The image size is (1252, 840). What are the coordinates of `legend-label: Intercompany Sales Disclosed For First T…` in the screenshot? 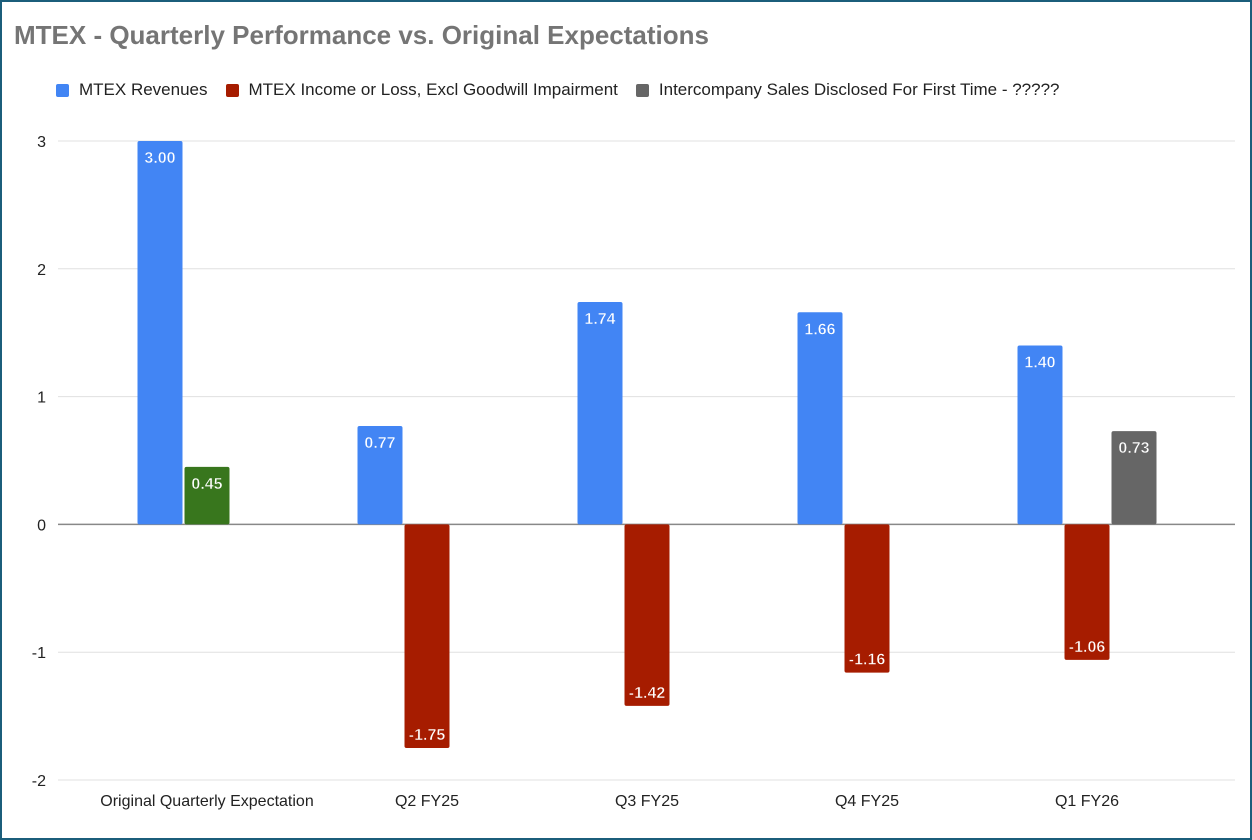 It's located at (859, 89).